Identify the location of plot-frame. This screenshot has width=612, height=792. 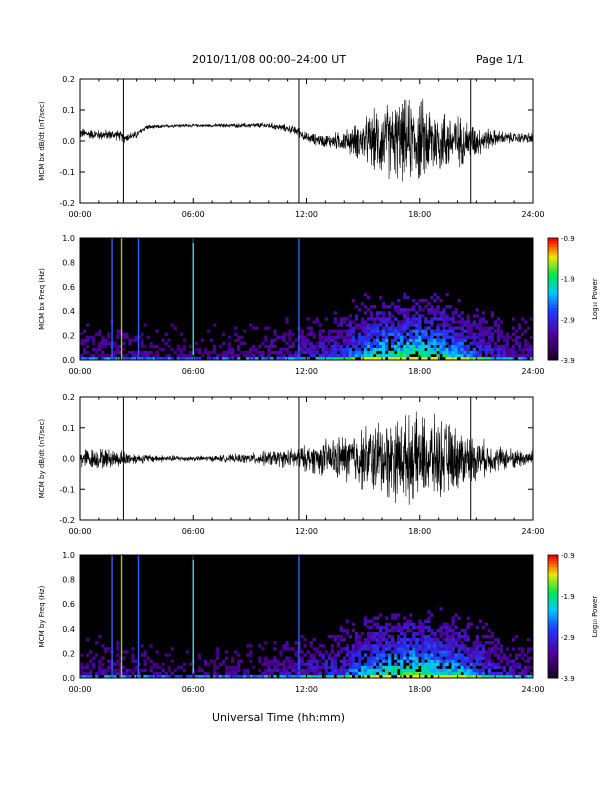
(306, 141).